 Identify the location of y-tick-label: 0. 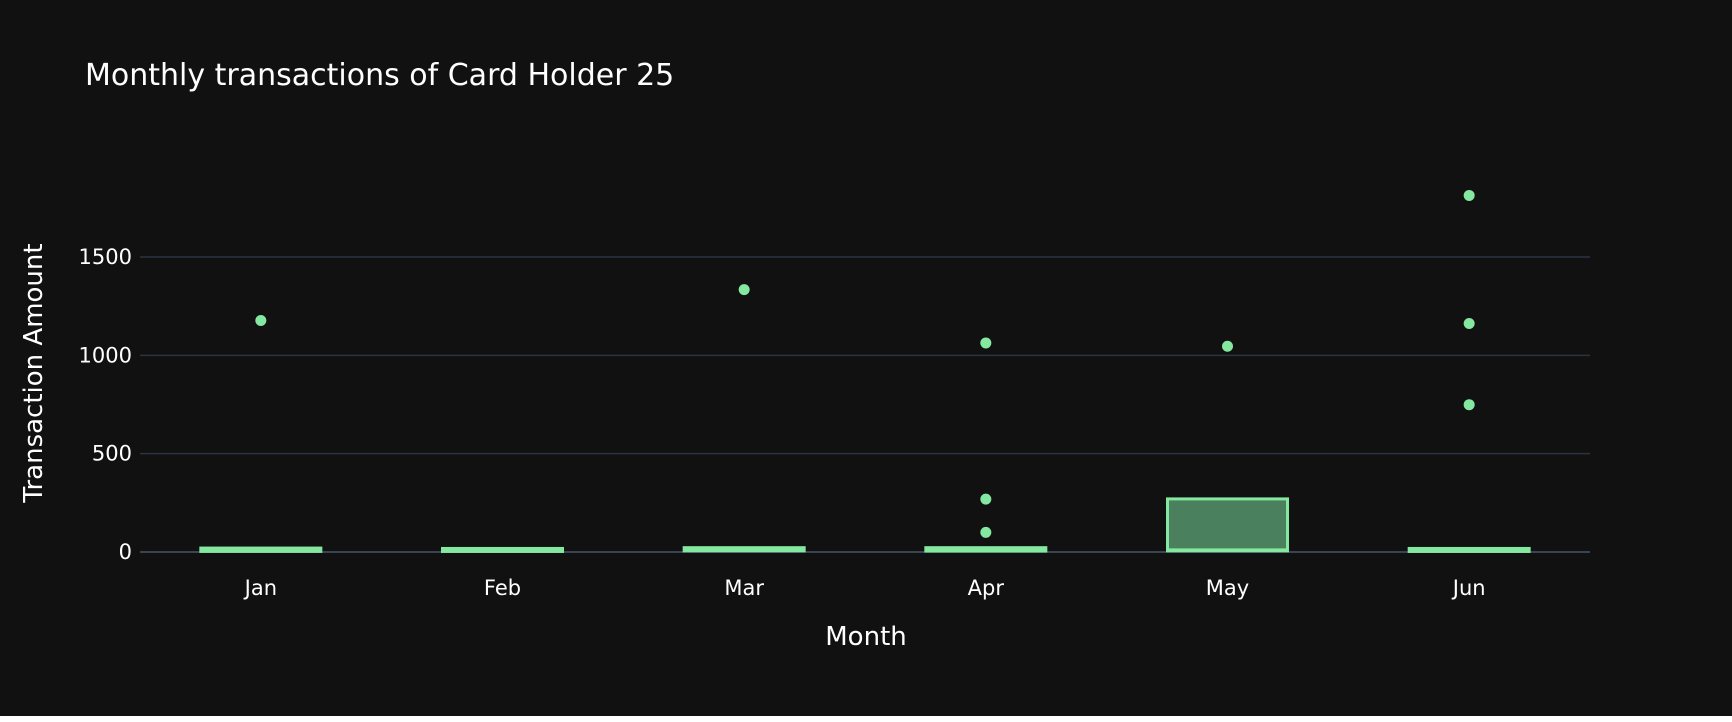
(125, 552).